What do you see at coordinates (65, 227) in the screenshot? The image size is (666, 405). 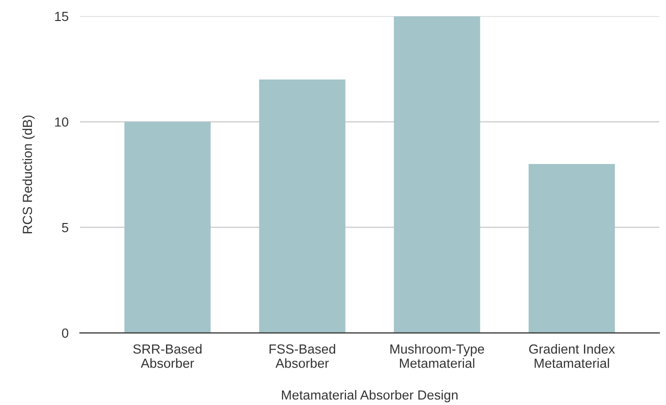 I see `y-tick-label: 5` at bounding box center [65, 227].